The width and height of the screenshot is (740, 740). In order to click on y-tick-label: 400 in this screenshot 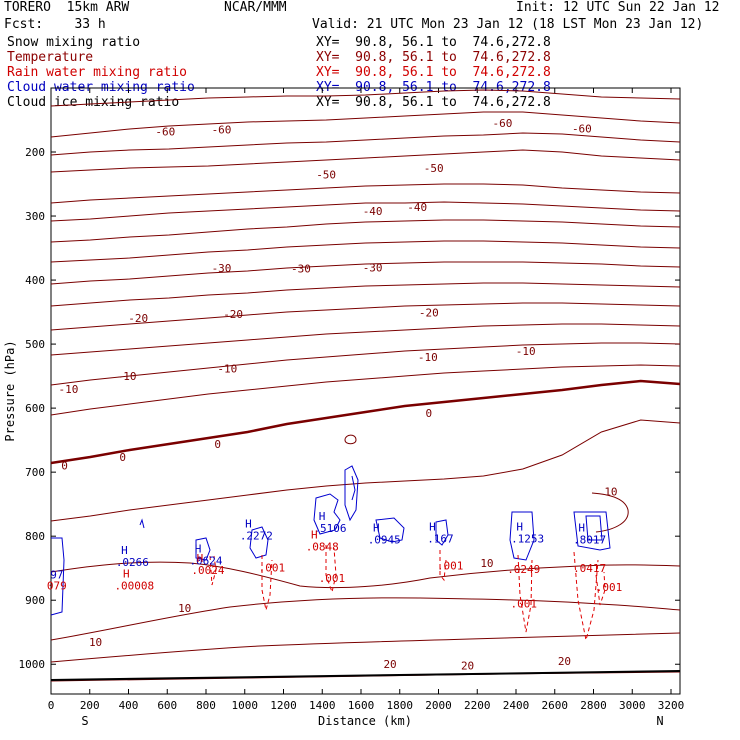, I will do `click(35, 280)`.